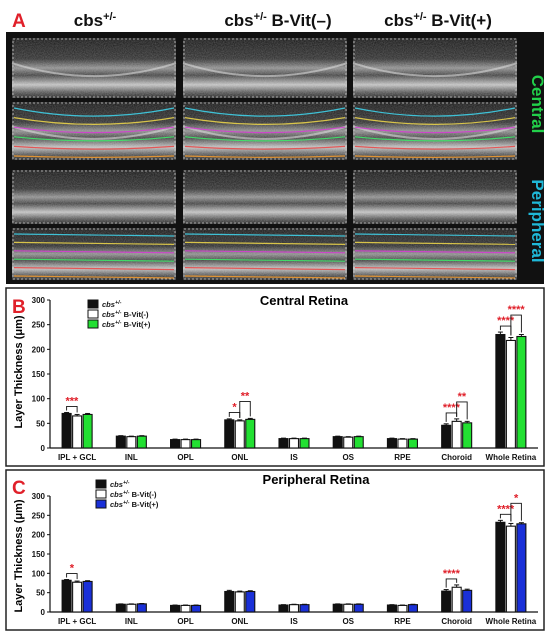  I want to click on significance-marker: ***, so click(72, 401).